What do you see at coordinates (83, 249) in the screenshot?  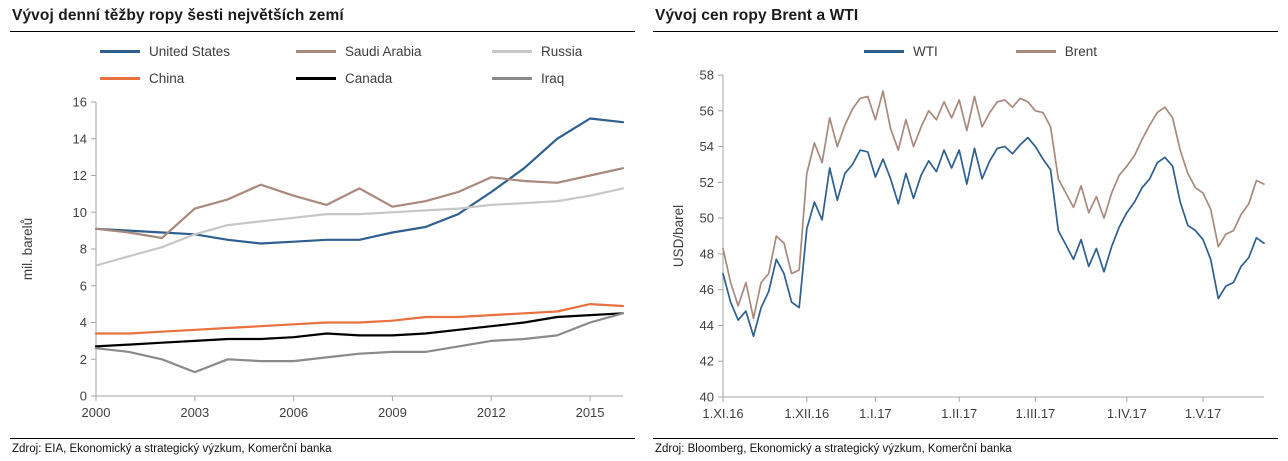 I see `y-tick-label: 8` at bounding box center [83, 249].